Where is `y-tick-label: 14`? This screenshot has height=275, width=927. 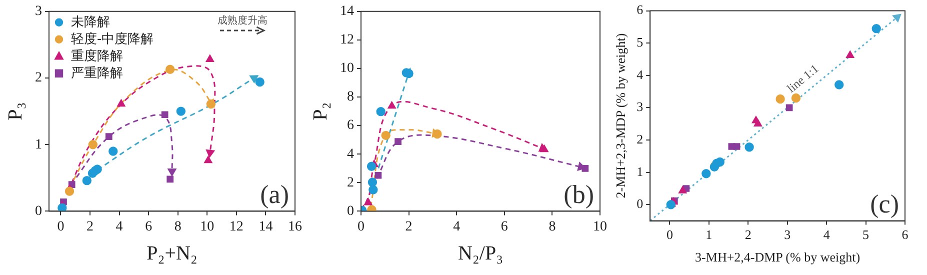 y-tick-label: 14 is located at coordinates (347, 12).